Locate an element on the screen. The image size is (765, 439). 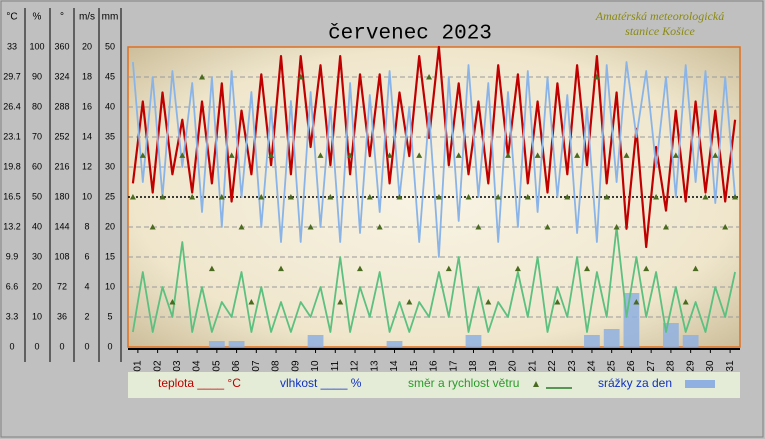
y-tick-label: 3.3 is located at coordinates (12, 316).